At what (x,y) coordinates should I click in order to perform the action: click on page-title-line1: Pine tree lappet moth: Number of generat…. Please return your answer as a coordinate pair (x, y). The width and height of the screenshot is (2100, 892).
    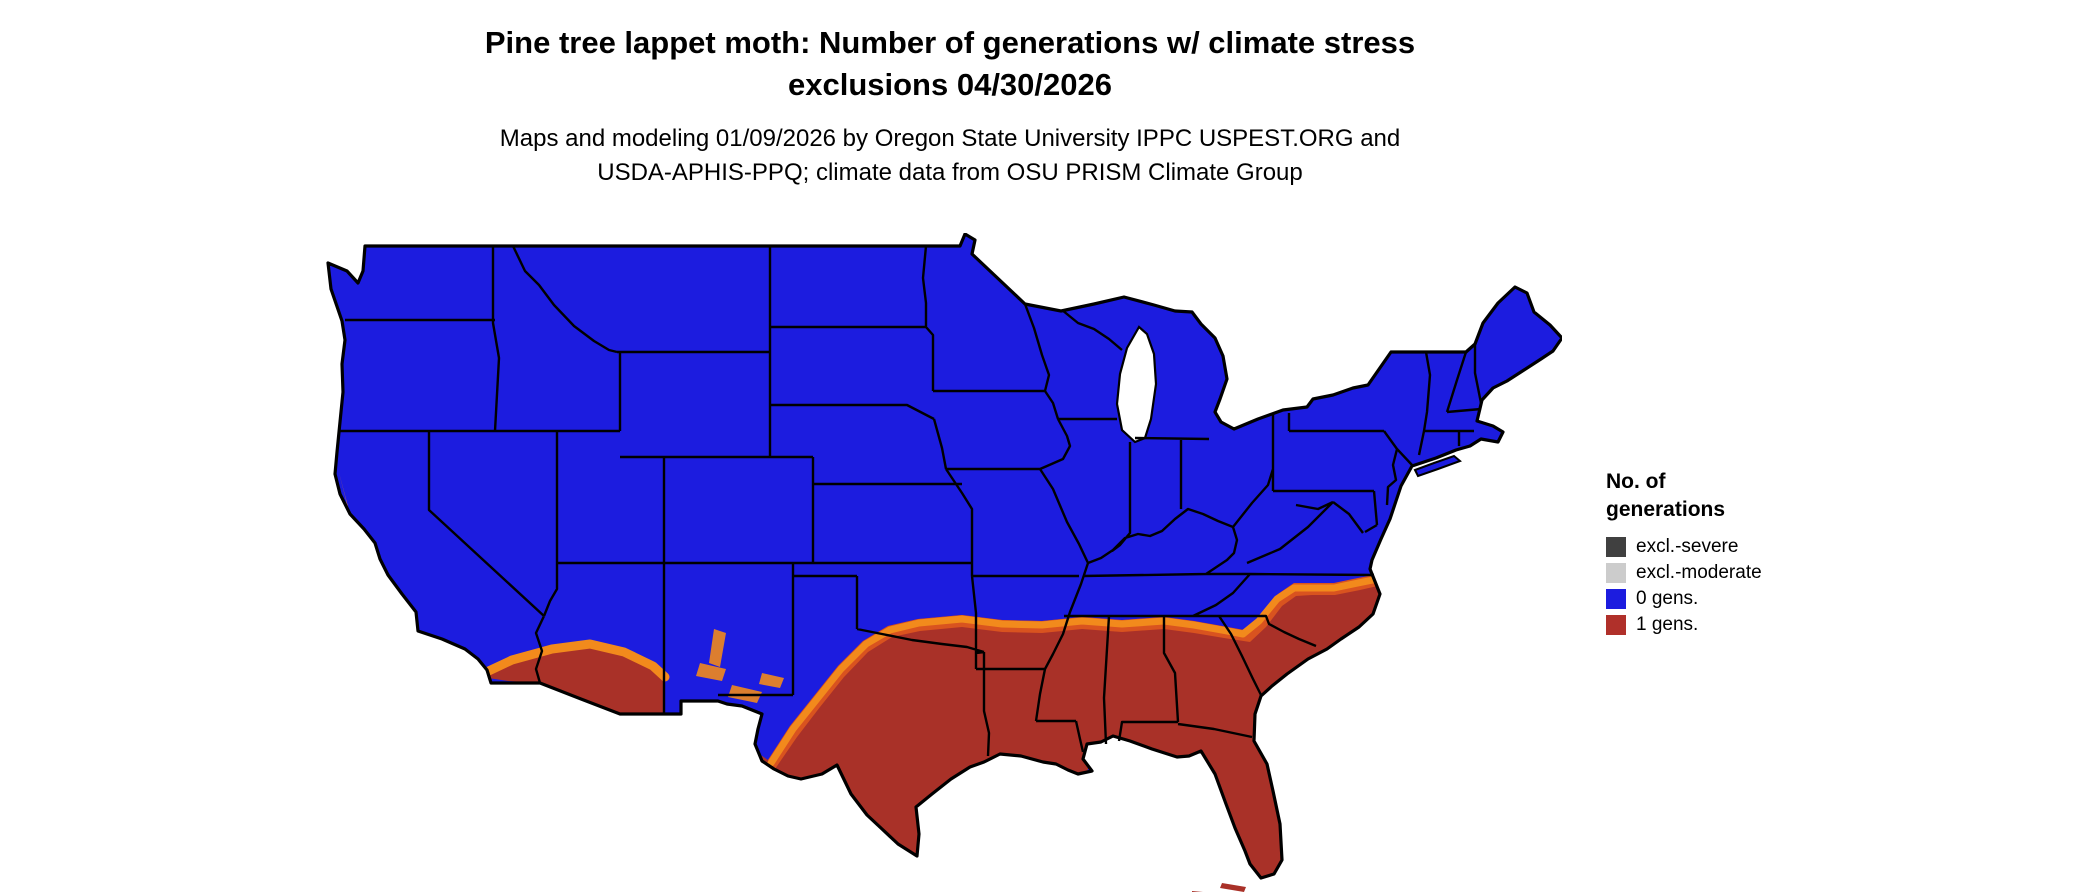
    Looking at the image, I should click on (950, 42).